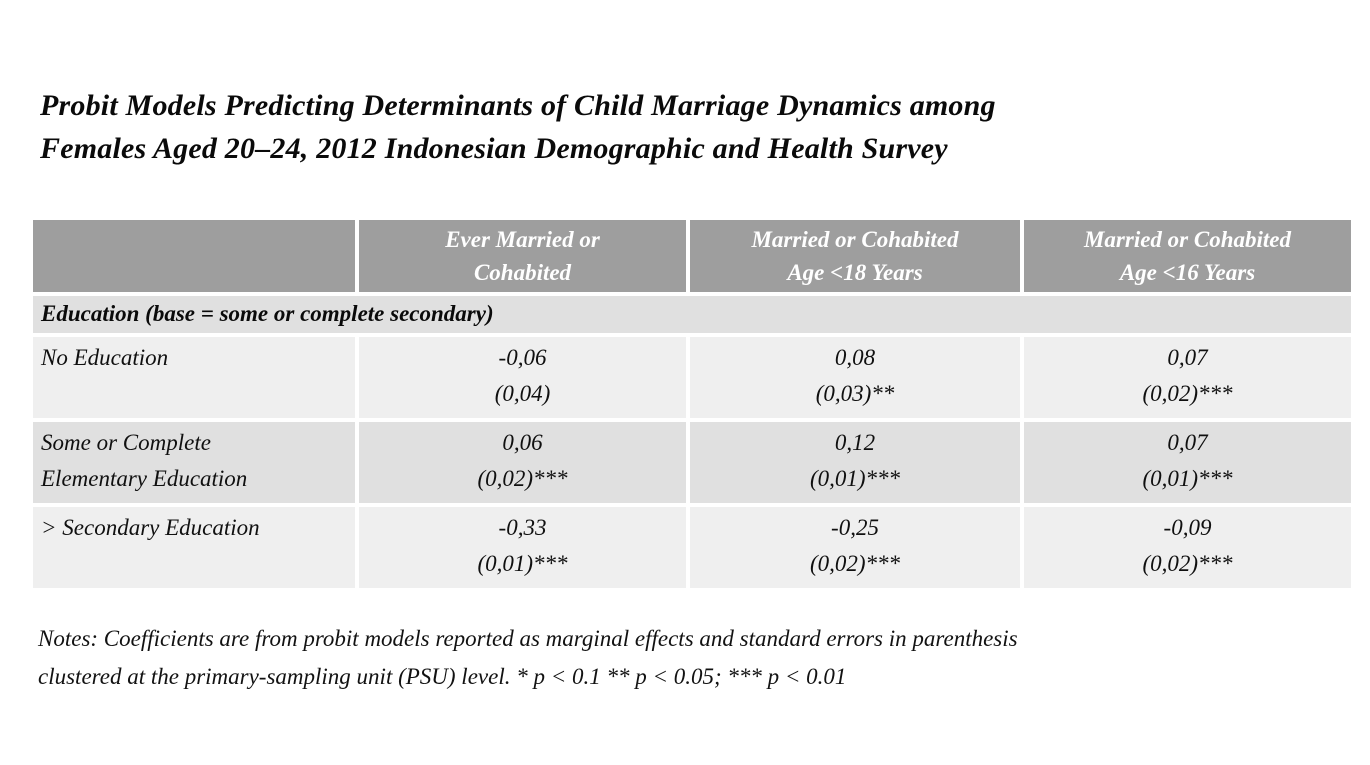  Describe the element at coordinates (1187, 462) in the screenshot. I see `cell-some-elementary-under-16: 0,07 (0,01)***` at that location.